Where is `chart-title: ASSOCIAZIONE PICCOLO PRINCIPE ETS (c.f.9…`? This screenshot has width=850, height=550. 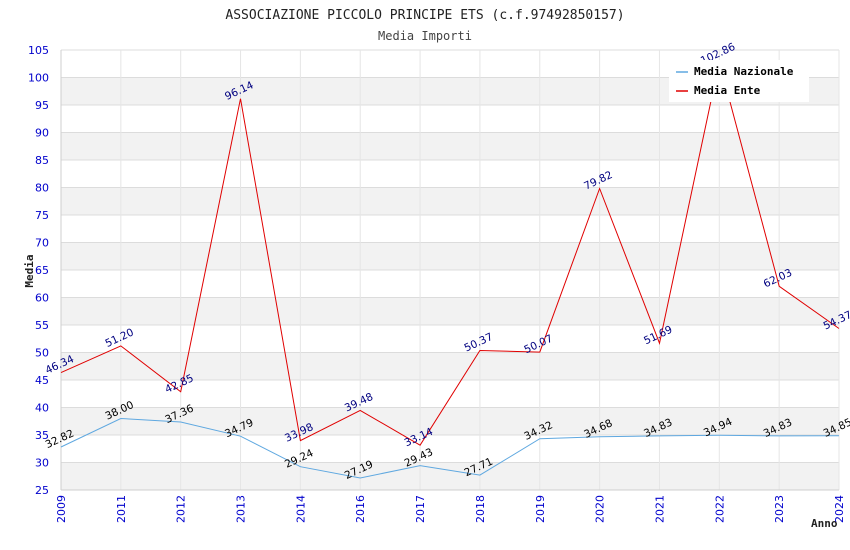
chart-title: ASSOCIAZIONE PICCOLO PRINCIPE ETS (c.f.9… is located at coordinates (424, 15).